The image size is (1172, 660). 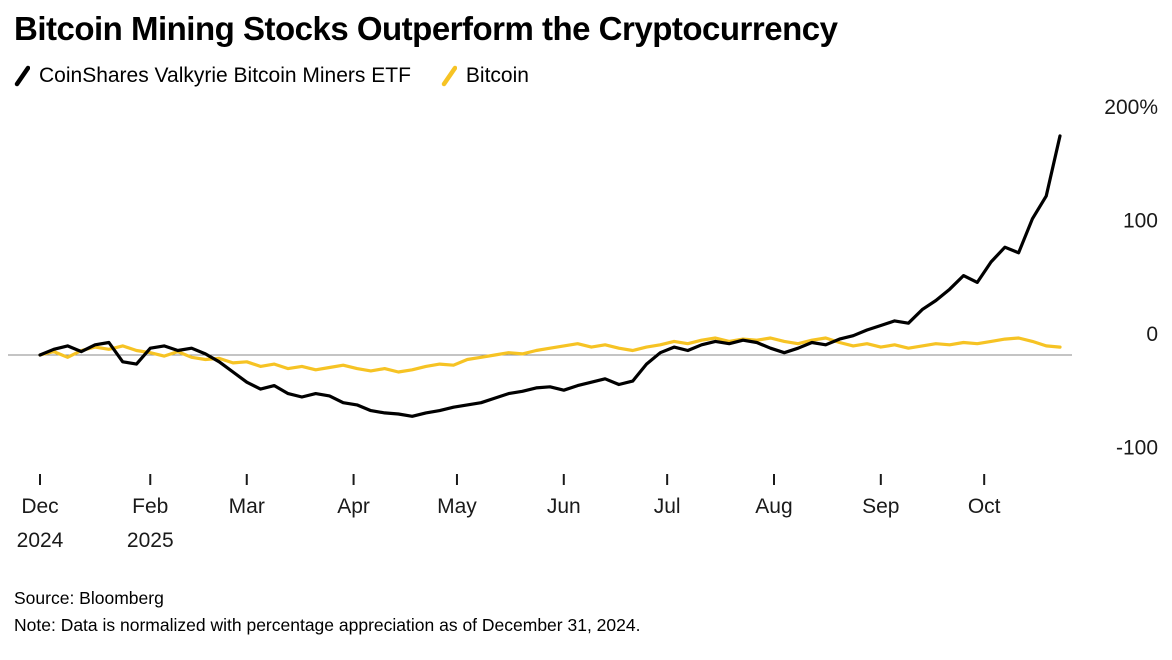 What do you see at coordinates (150, 506) in the screenshot?
I see `x-axis-month-label: Feb` at bounding box center [150, 506].